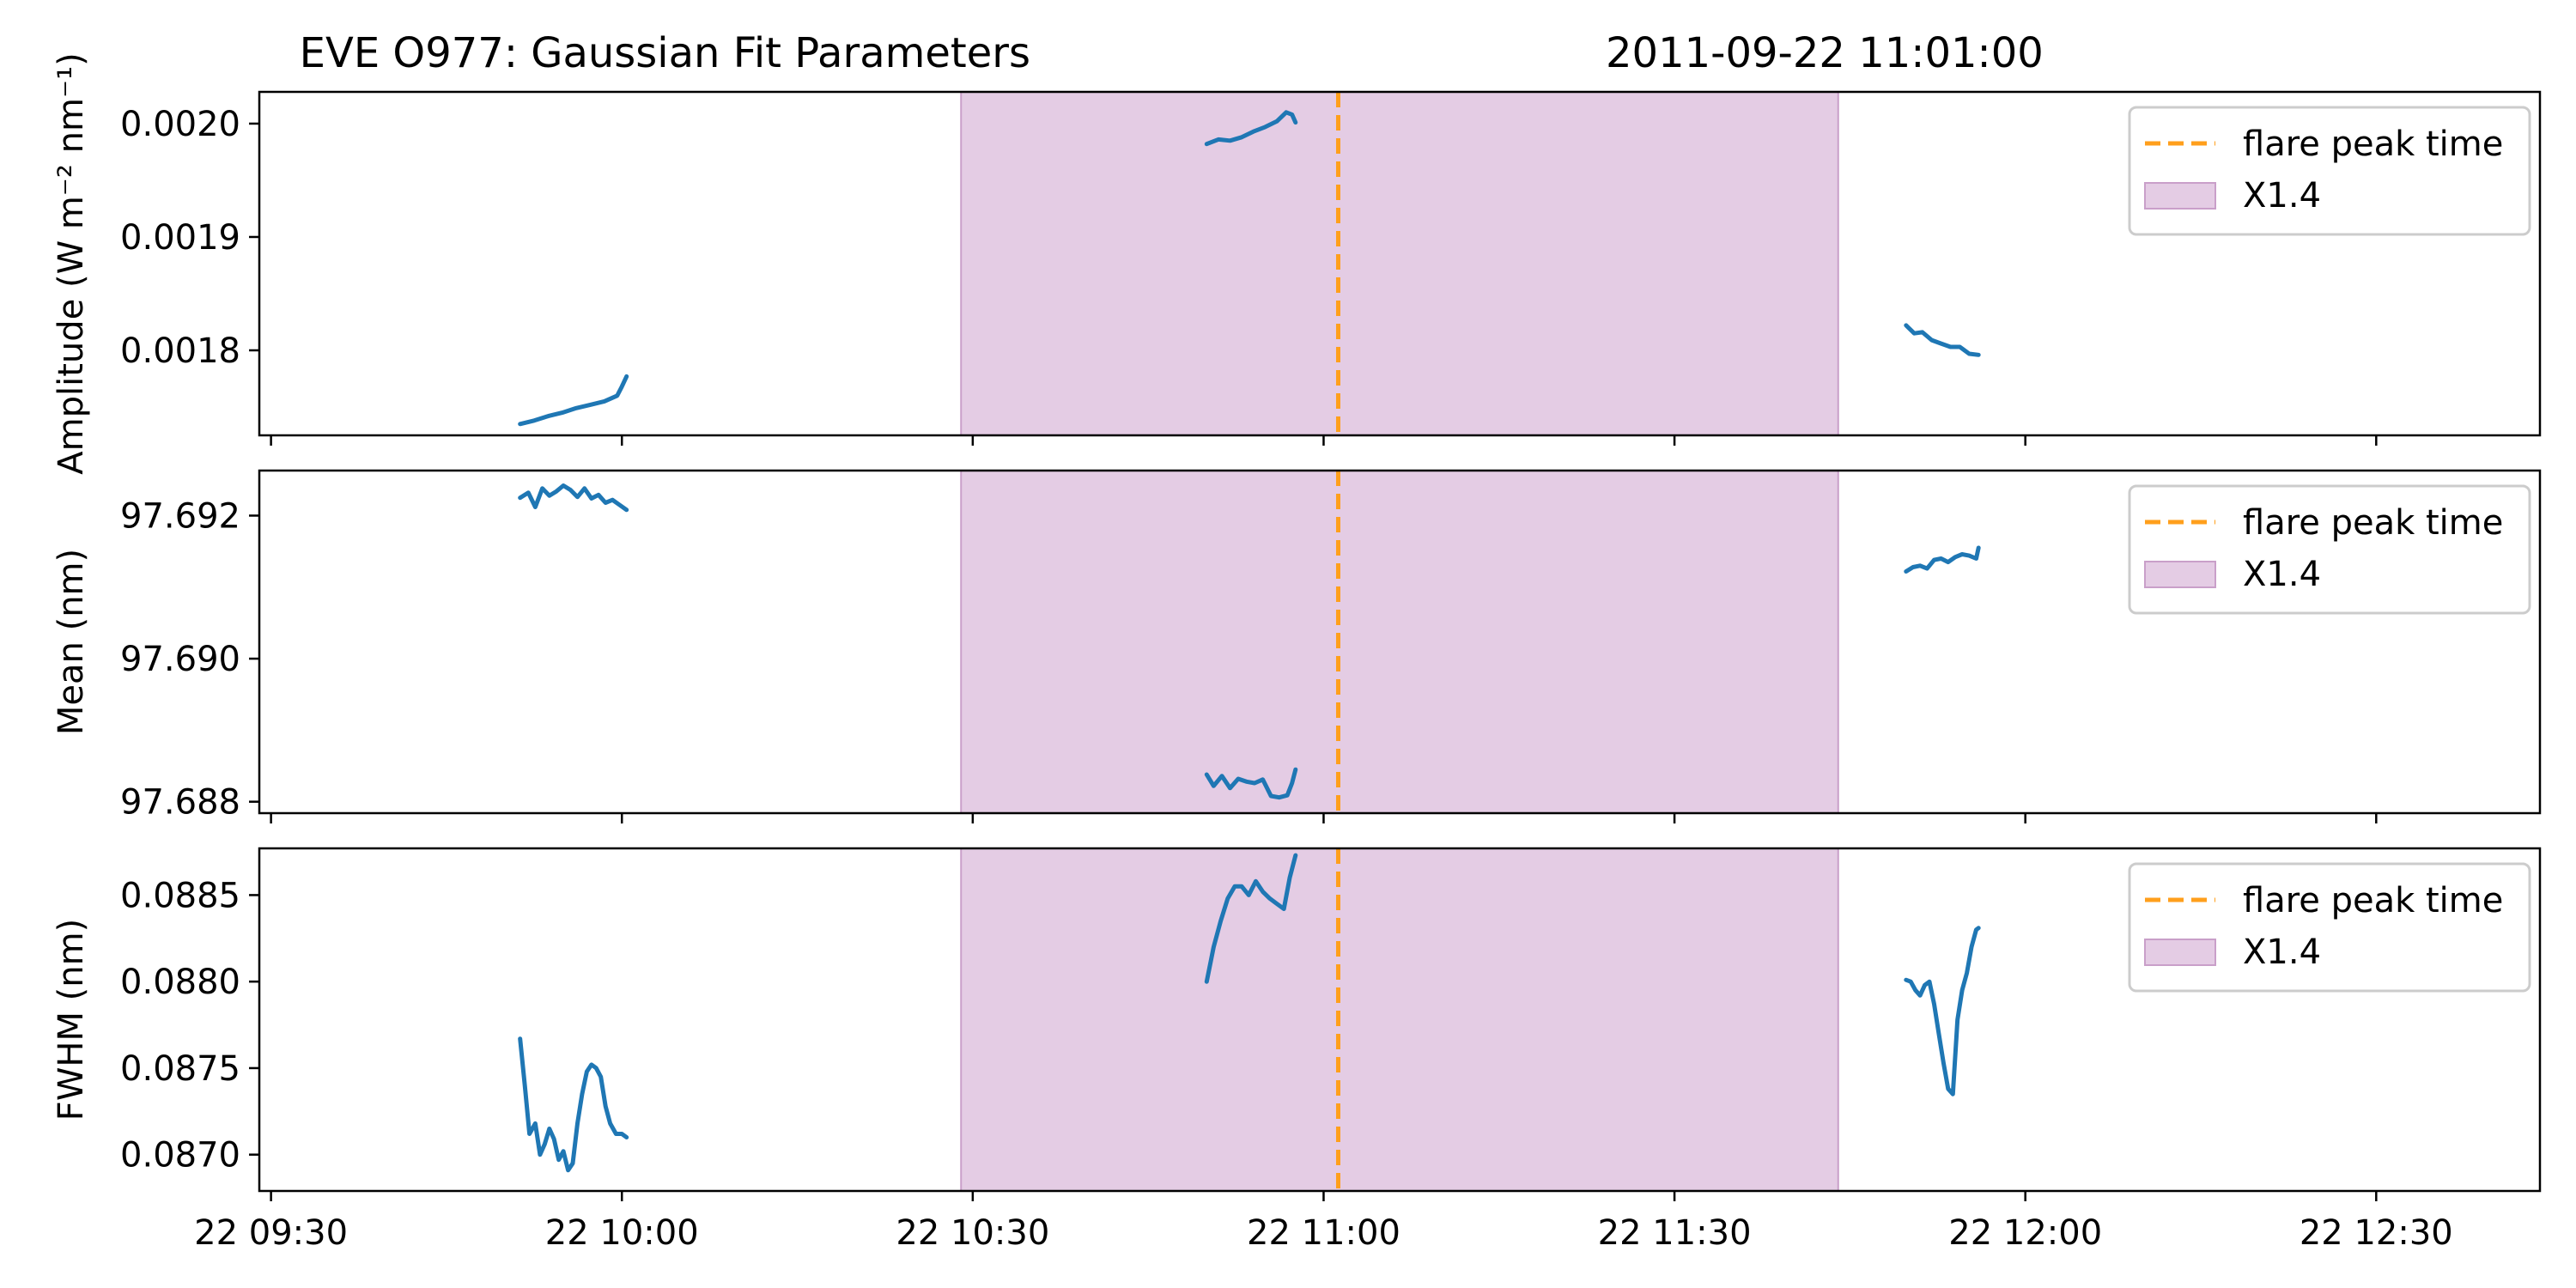 This screenshot has height=1288, width=2576. I want to click on y-tick-label: 0.0019, so click(180, 238).